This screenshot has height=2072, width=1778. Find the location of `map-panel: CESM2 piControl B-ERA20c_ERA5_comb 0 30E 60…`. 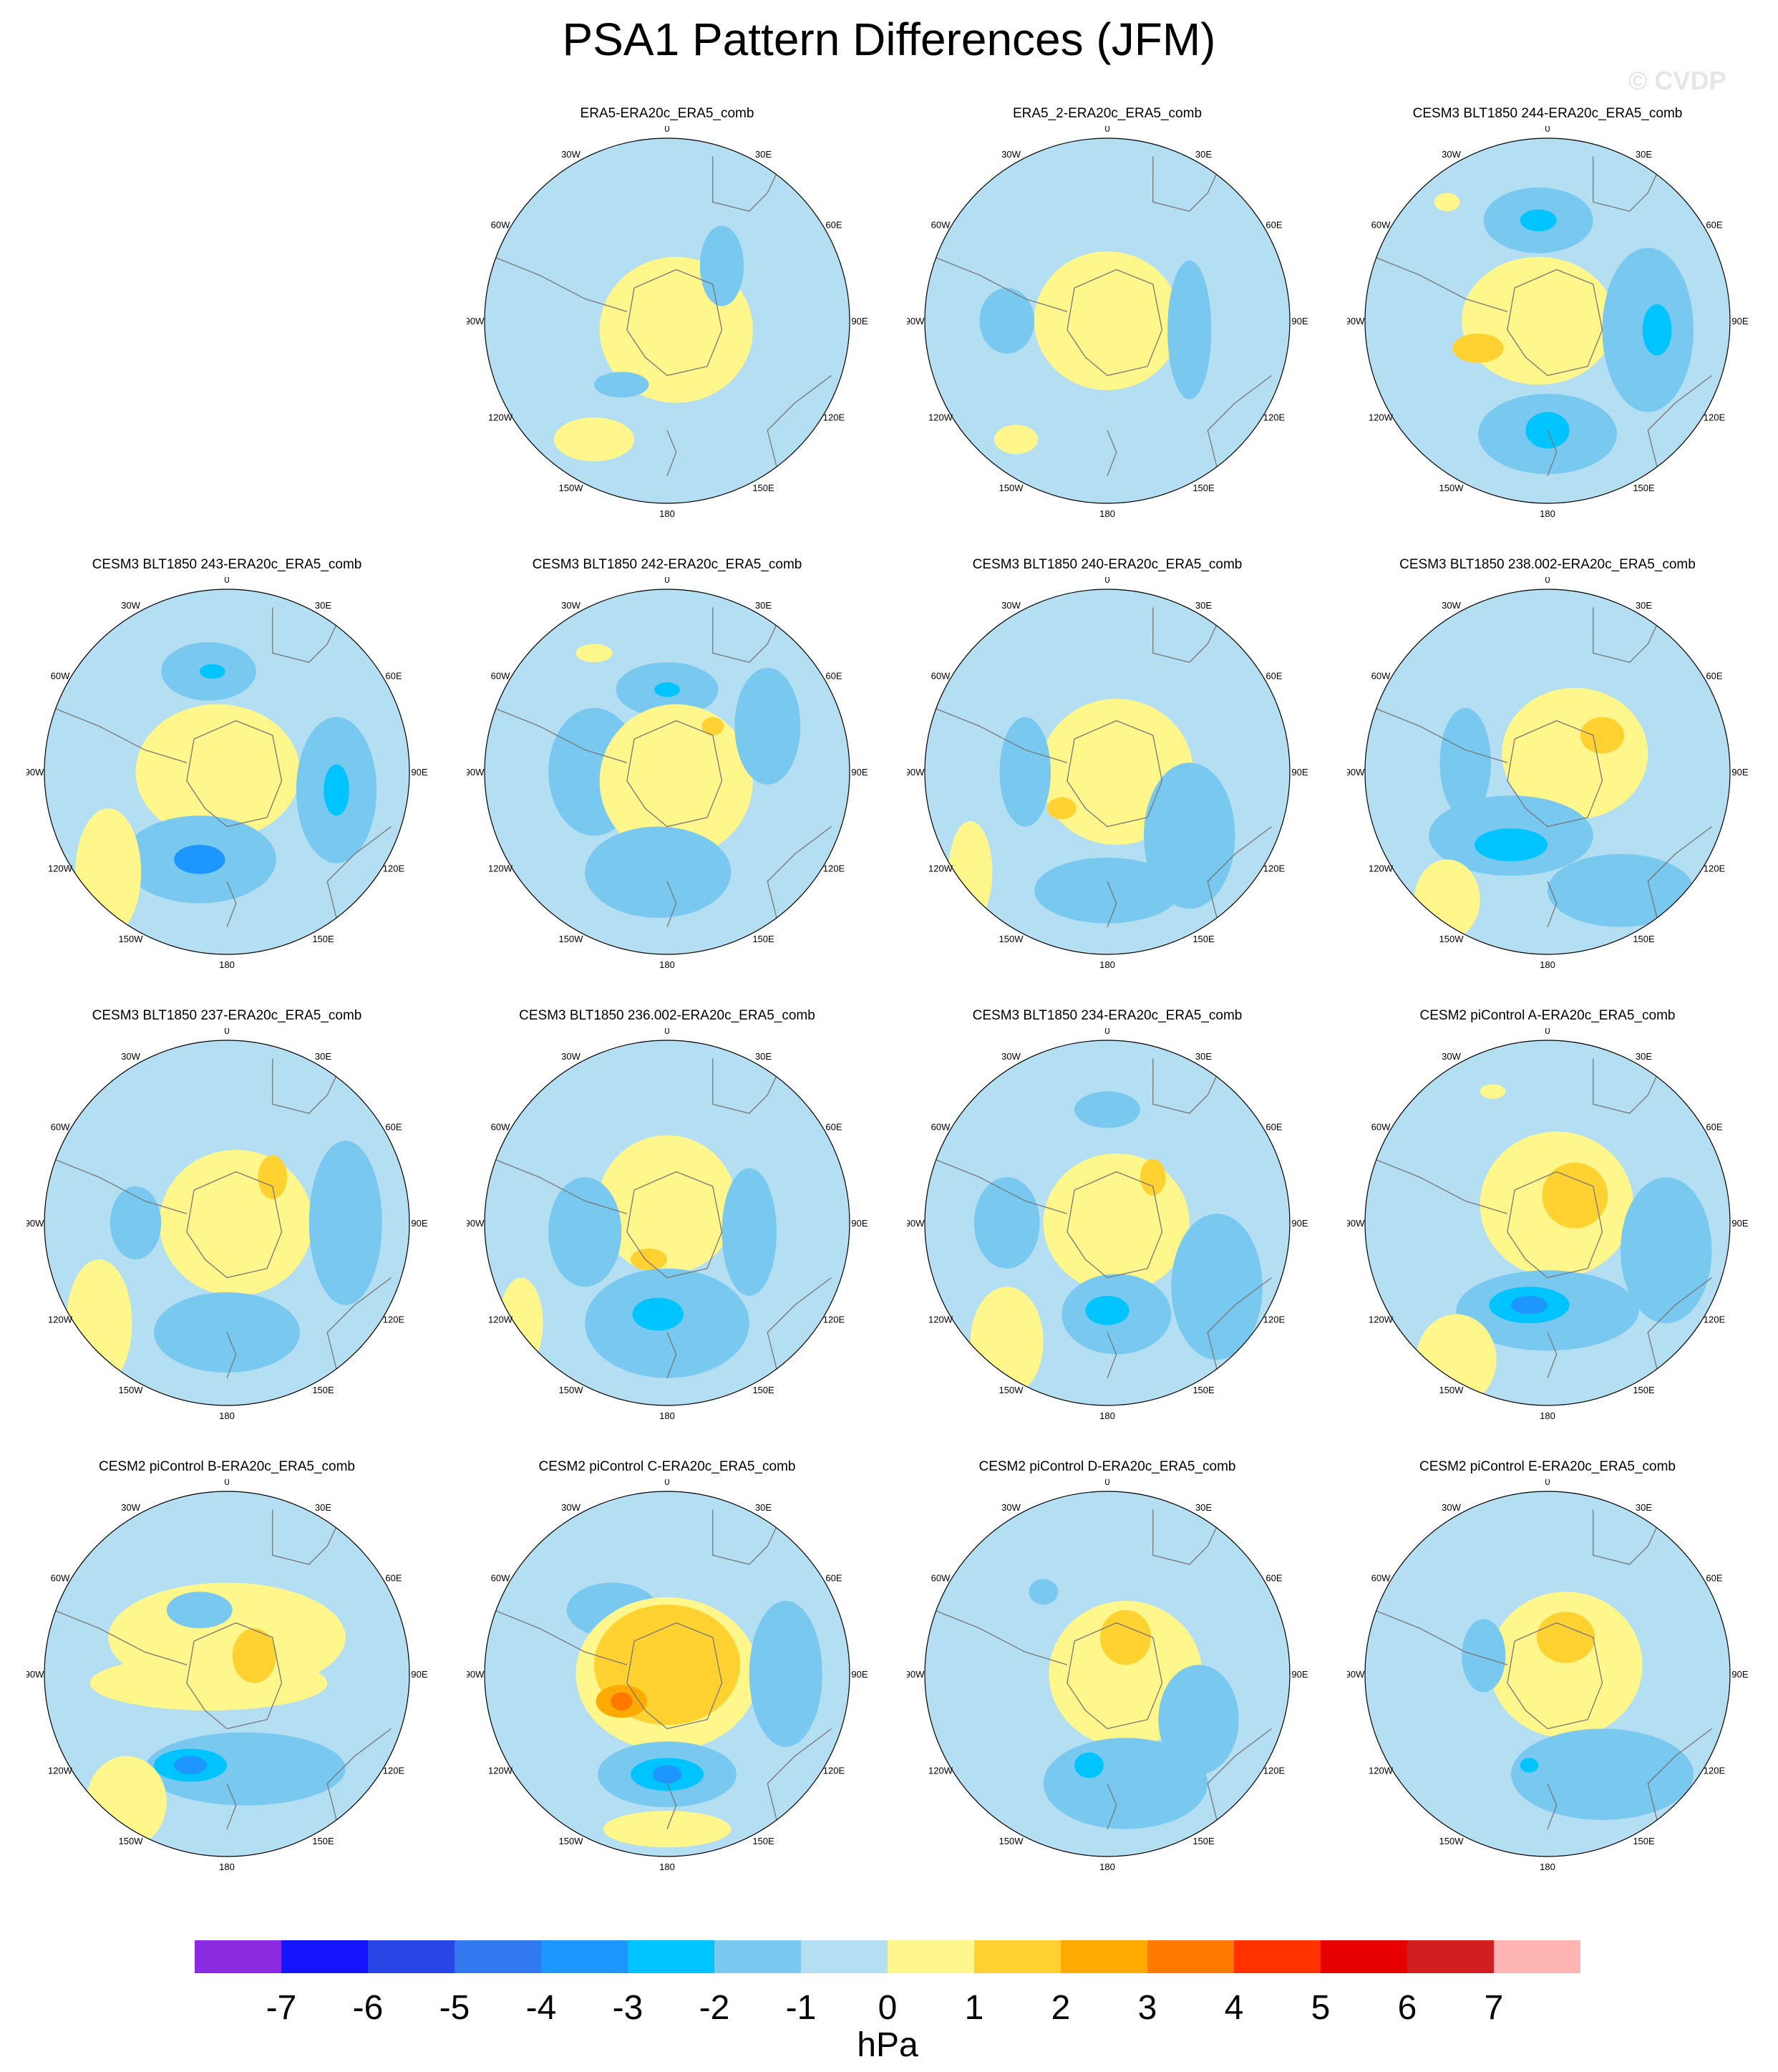

map-panel: CESM2 piControl B-ERA20c_ERA5_comb 0 30E 60… is located at coordinates (226, 1674).